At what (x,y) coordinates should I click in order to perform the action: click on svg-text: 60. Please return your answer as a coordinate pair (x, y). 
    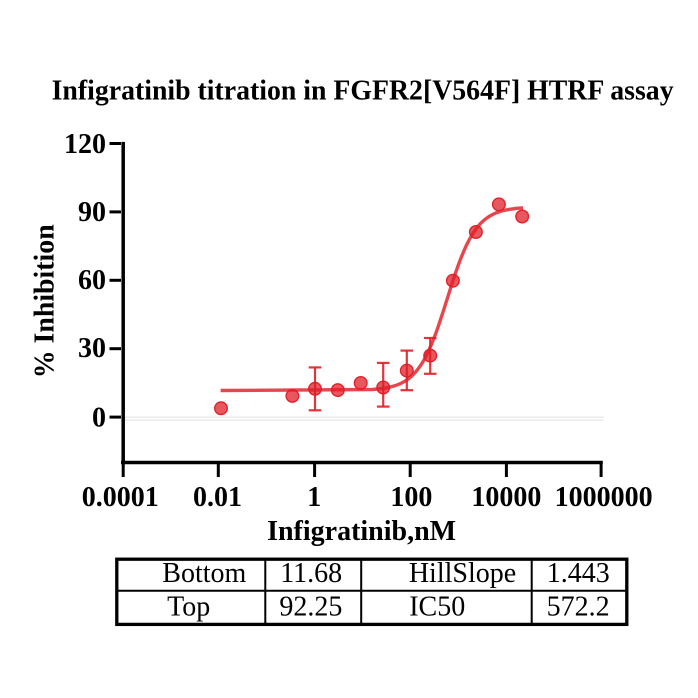
    Looking at the image, I should click on (92, 280).